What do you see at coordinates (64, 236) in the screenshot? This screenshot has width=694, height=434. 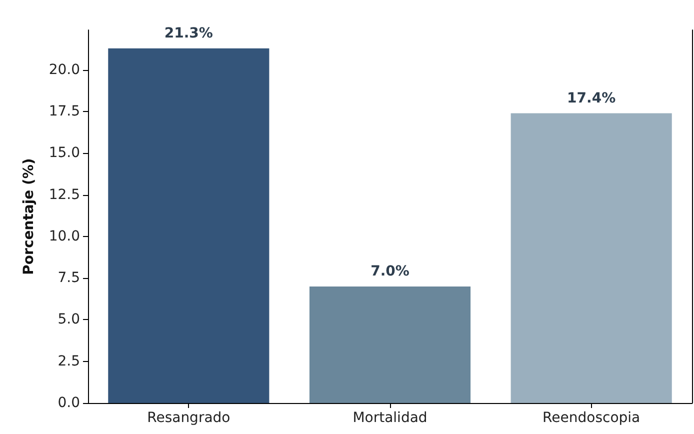 I see `y-tick-label: 10.0` at bounding box center [64, 236].